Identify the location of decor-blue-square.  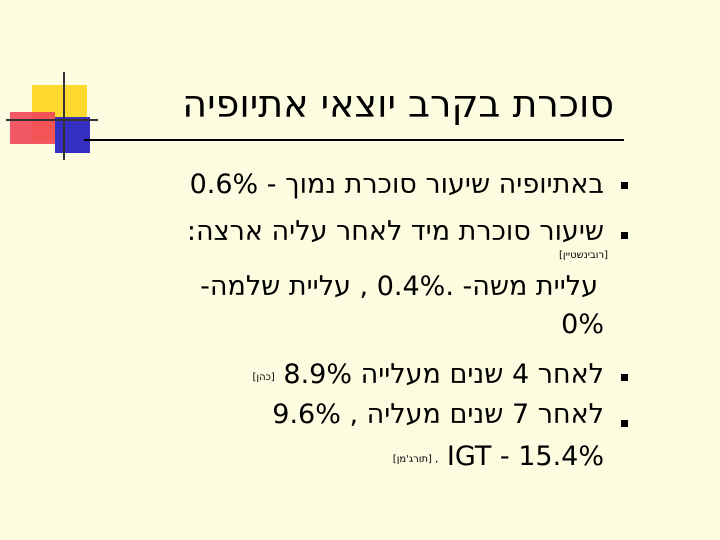
(72, 135).